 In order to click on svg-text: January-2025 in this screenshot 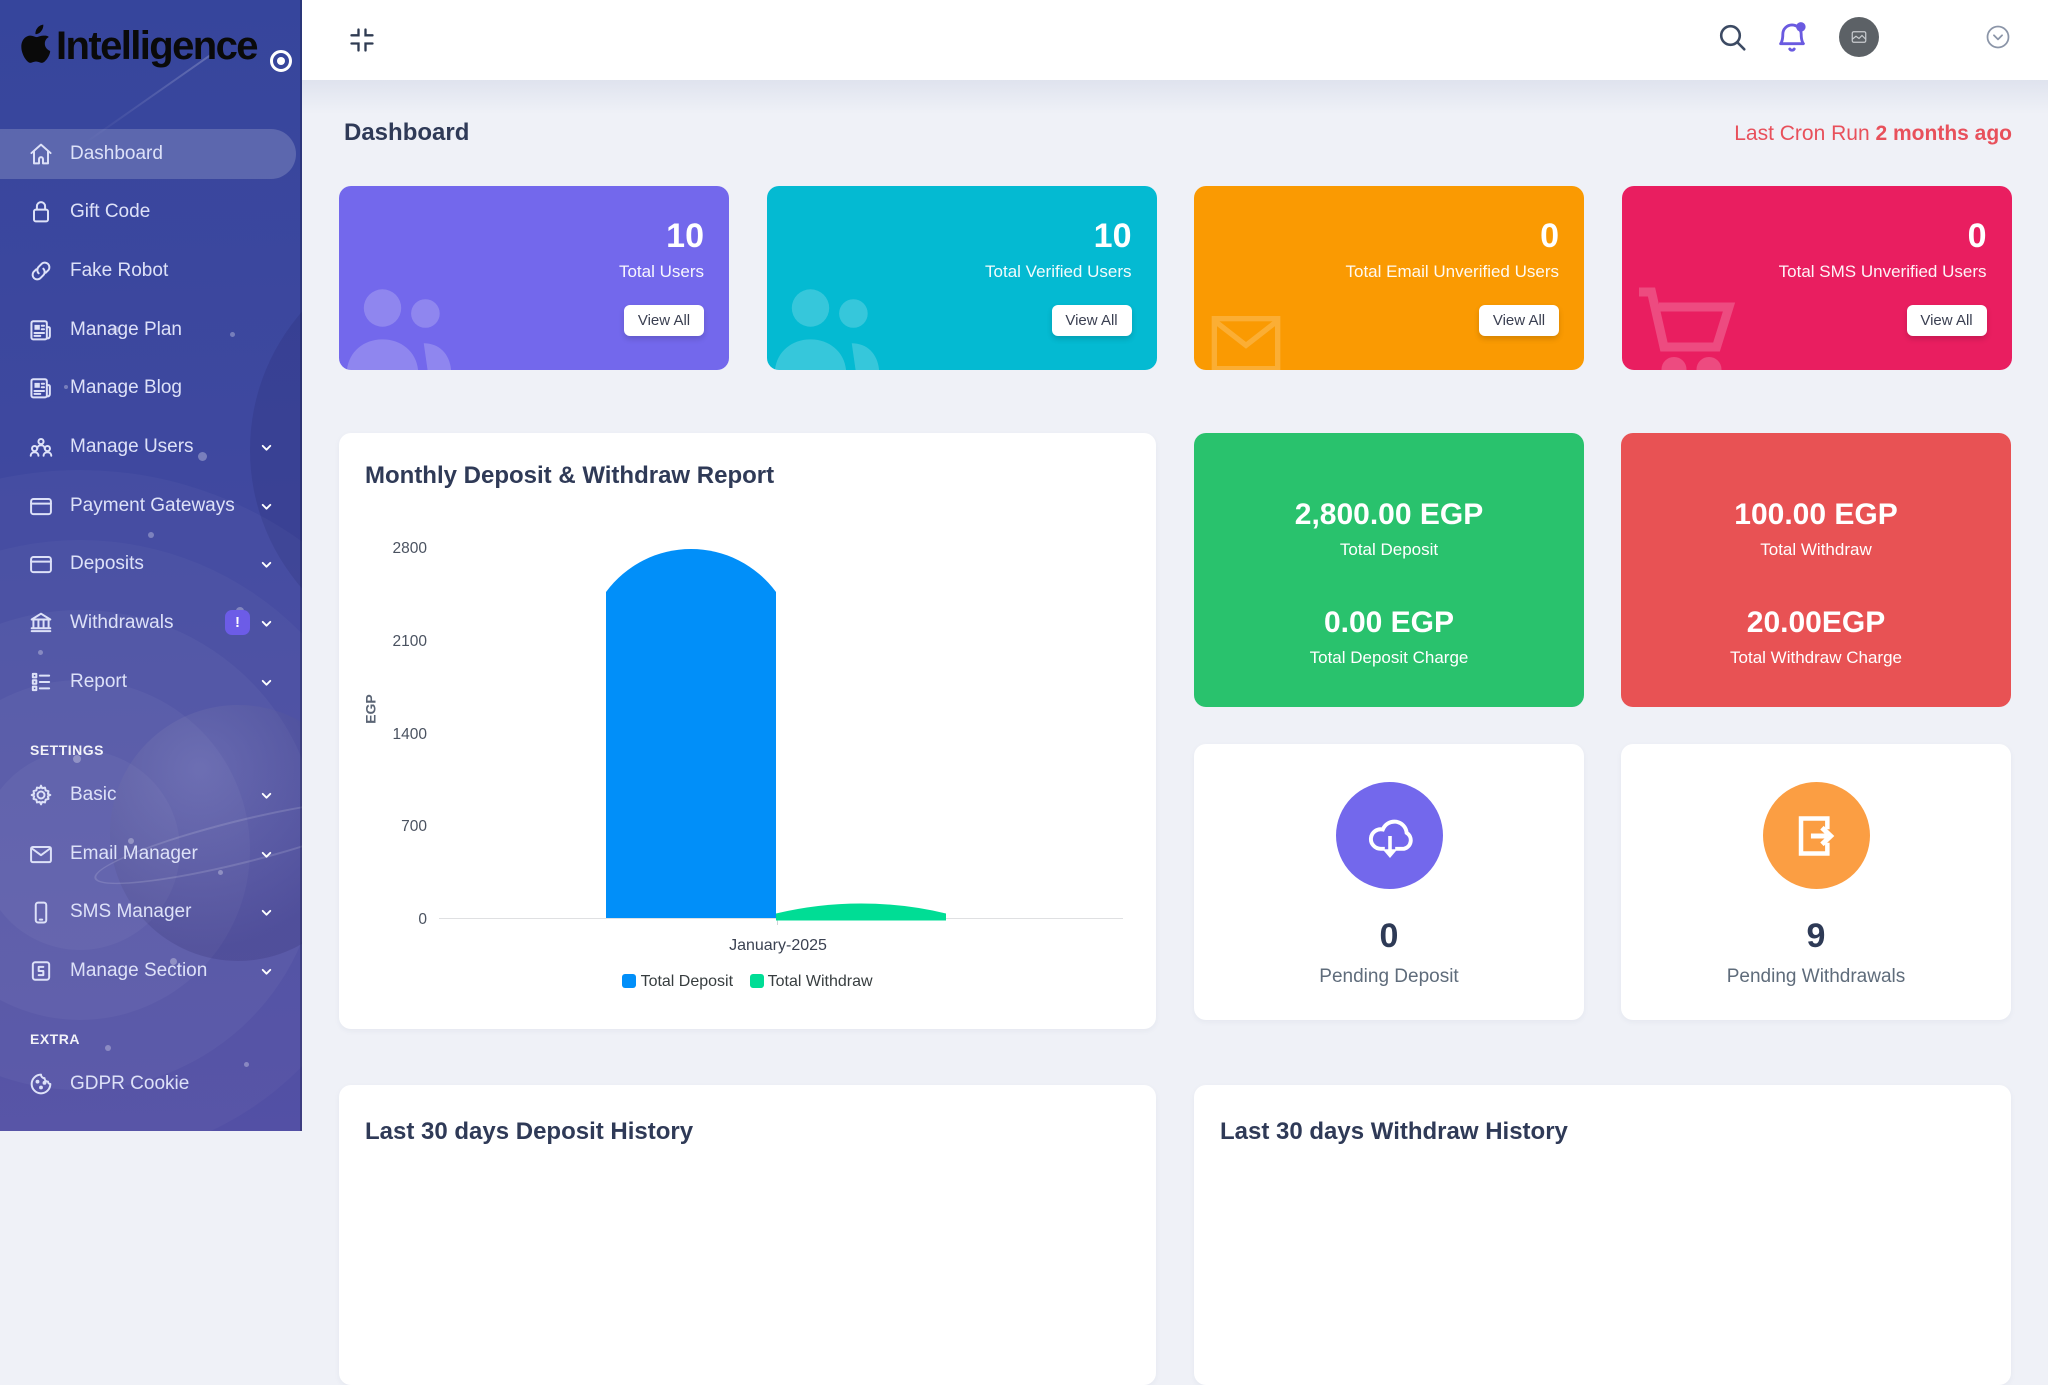, I will do `click(778, 945)`.